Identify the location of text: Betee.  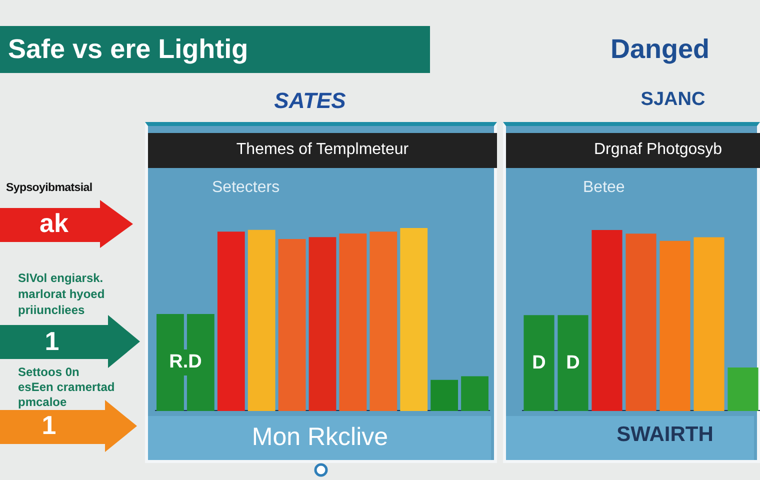
(604, 188).